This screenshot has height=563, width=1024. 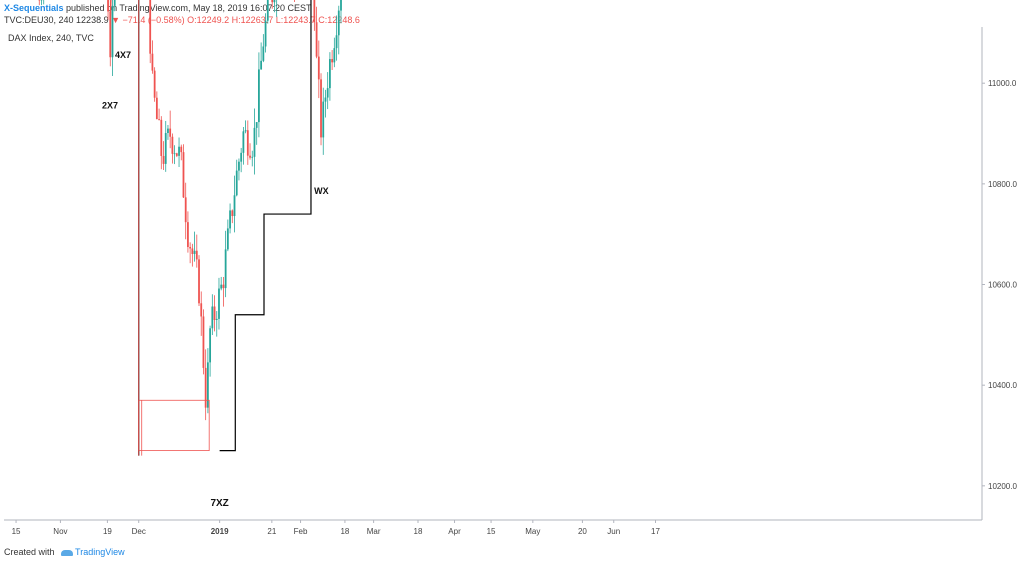 What do you see at coordinates (208, 20) in the screenshot?
I see `open-value: O:12249.2` at bounding box center [208, 20].